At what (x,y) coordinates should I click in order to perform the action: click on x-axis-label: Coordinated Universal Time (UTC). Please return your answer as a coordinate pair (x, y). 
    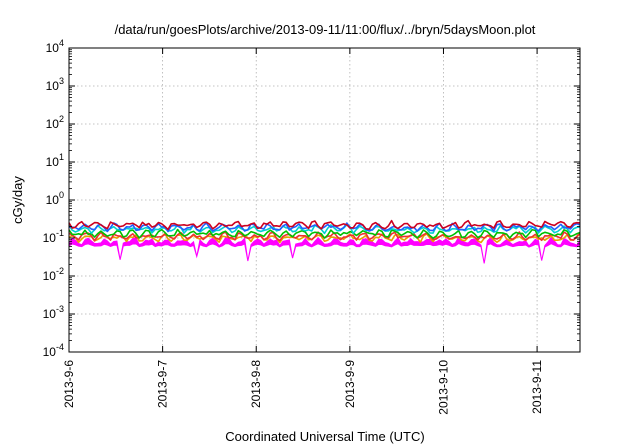
    Looking at the image, I should click on (324, 436).